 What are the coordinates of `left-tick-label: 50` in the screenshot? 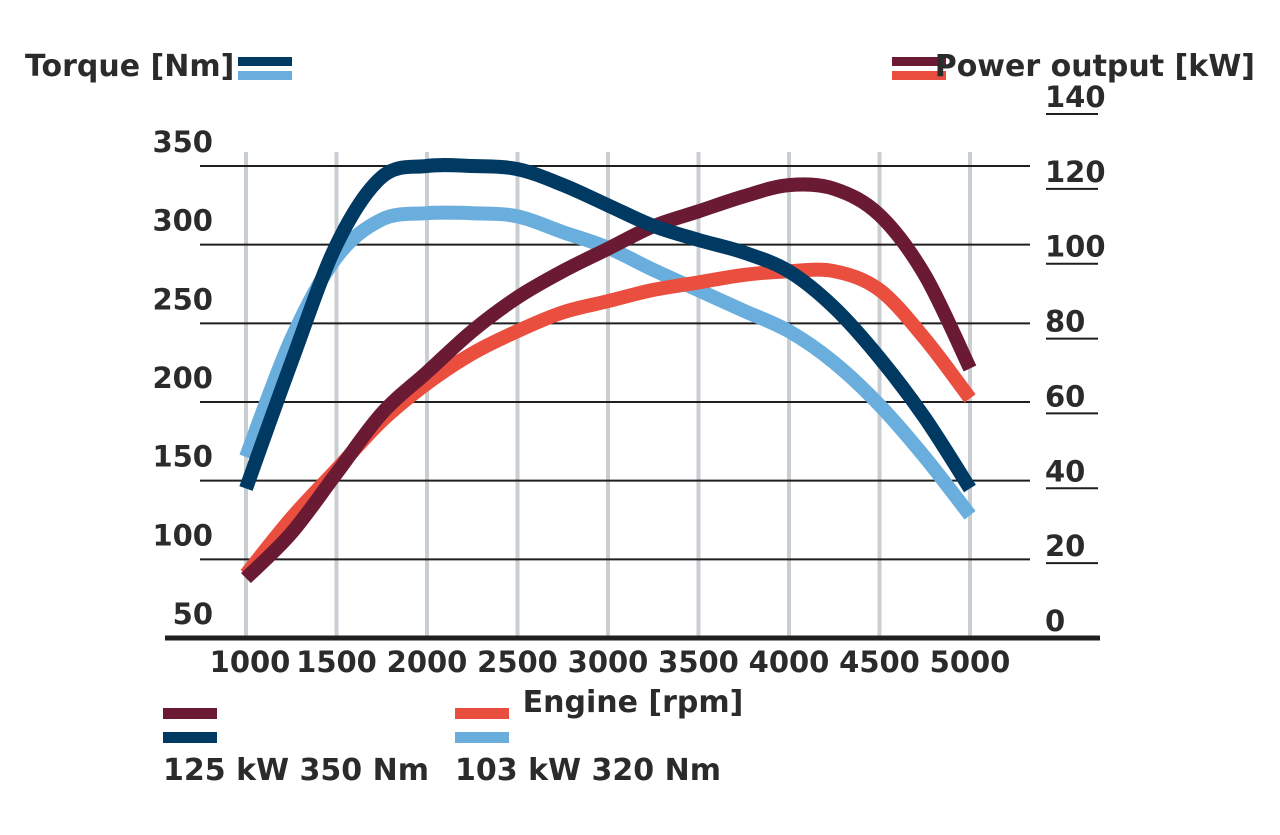 It's located at (193, 614).